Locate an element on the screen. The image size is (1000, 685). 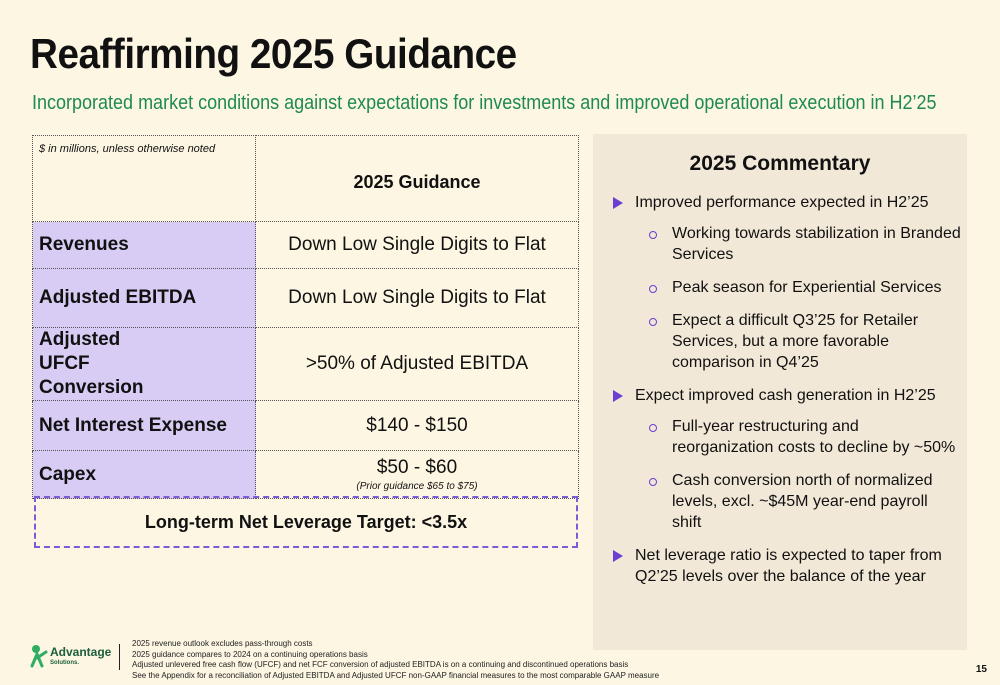
logo-subtext: Solutions. is located at coordinates (64, 663).